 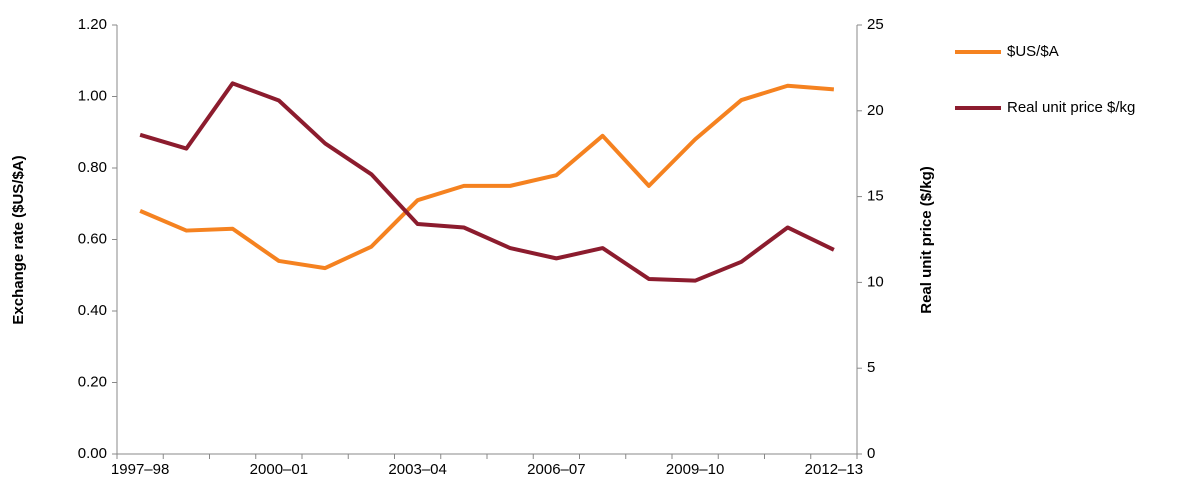 What do you see at coordinates (871, 367) in the screenshot?
I see `y2-tick-label: 5` at bounding box center [871, 367].